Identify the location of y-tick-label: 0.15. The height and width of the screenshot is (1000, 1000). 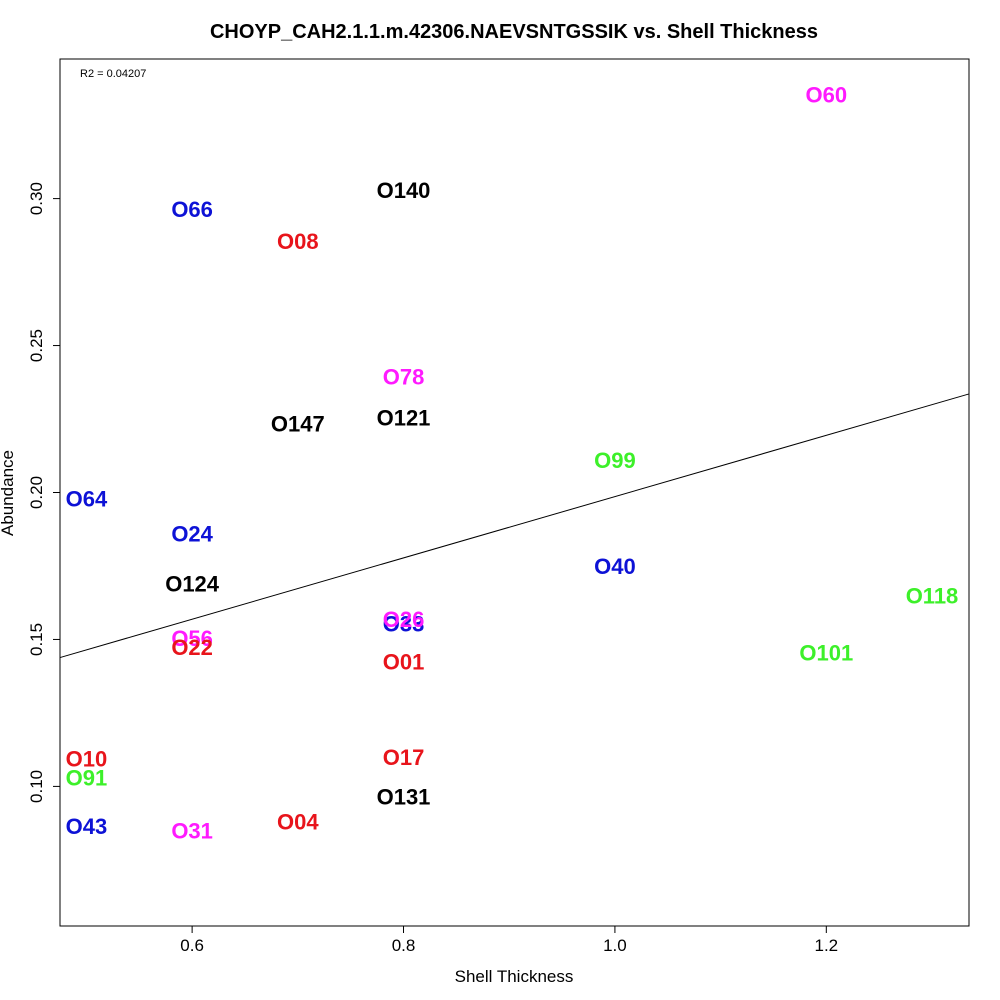
(36, 639).